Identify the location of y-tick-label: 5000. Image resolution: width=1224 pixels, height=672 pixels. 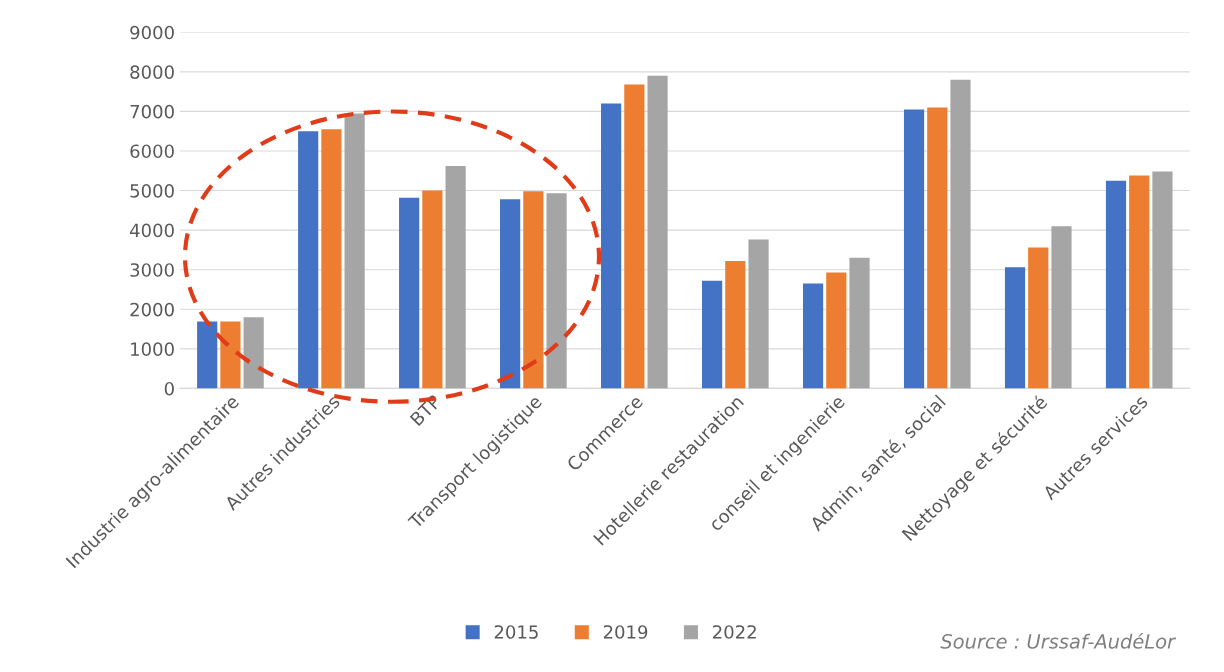
(152, 191).